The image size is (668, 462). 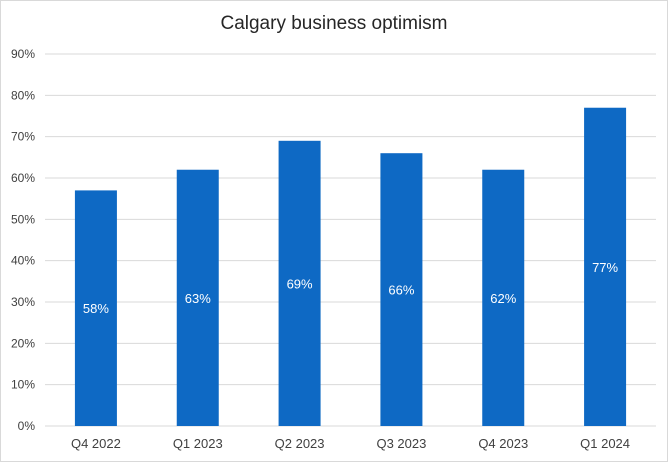 I want to click on chart-title: Calgary business optimism, so click(x=334, y=23).